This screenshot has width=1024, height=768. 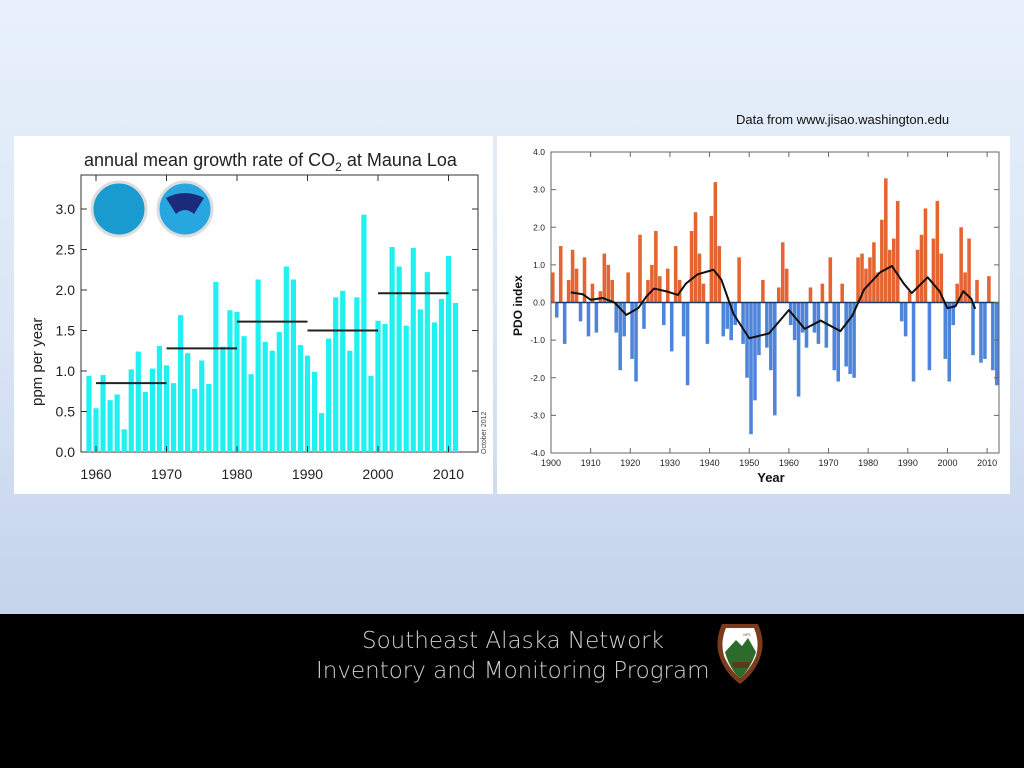 I want to click on y-axis-label: ppm per year, so click(x=37, y=362).